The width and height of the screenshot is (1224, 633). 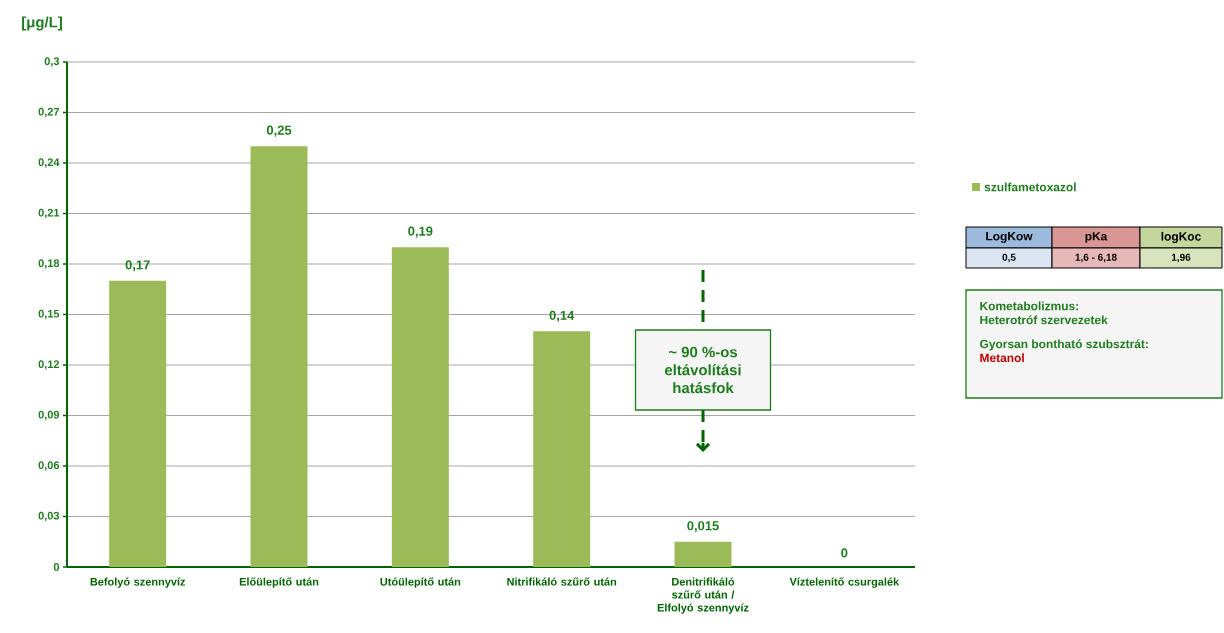 I want to click on y-axis-title: [μg/L], so click(x=42, y=23).